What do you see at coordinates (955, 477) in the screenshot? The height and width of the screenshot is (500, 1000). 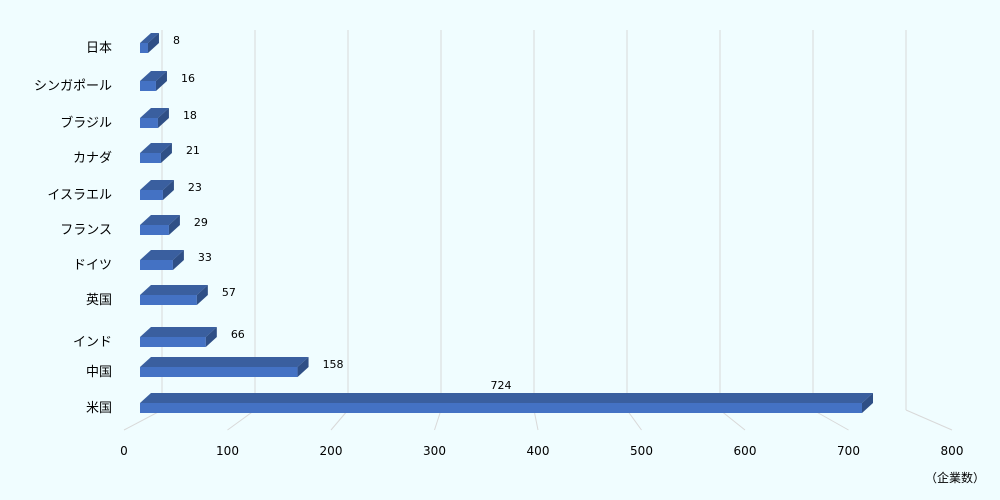 I see `unit-label: （企業数）` at bounding box center [955, 477].